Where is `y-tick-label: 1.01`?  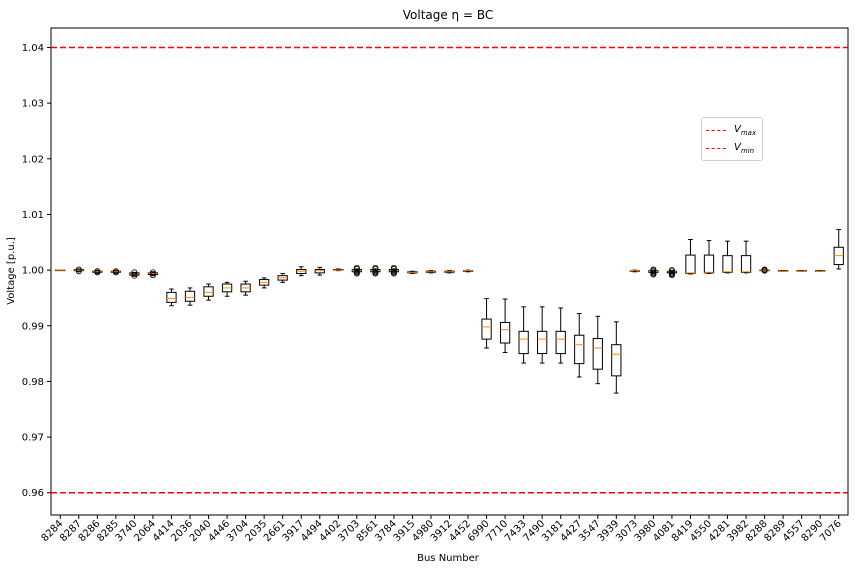
y-tick-label: 1.01 is located at coordinates (33, 215).